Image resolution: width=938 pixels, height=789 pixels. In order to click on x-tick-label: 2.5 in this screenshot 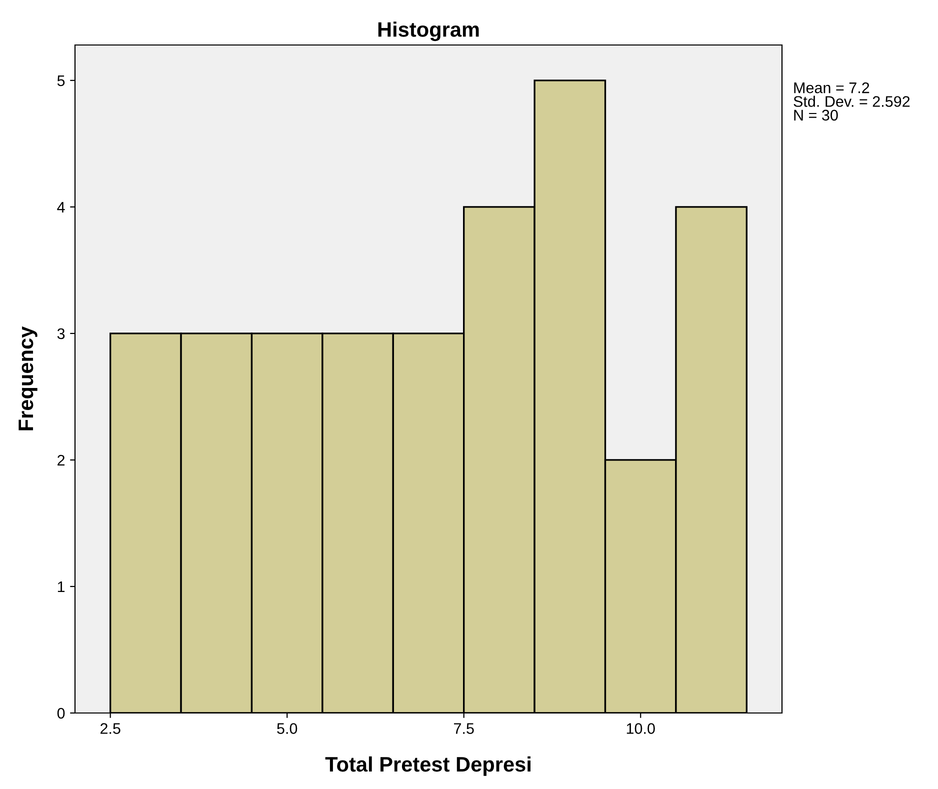, I will do `click(110, 728)`.